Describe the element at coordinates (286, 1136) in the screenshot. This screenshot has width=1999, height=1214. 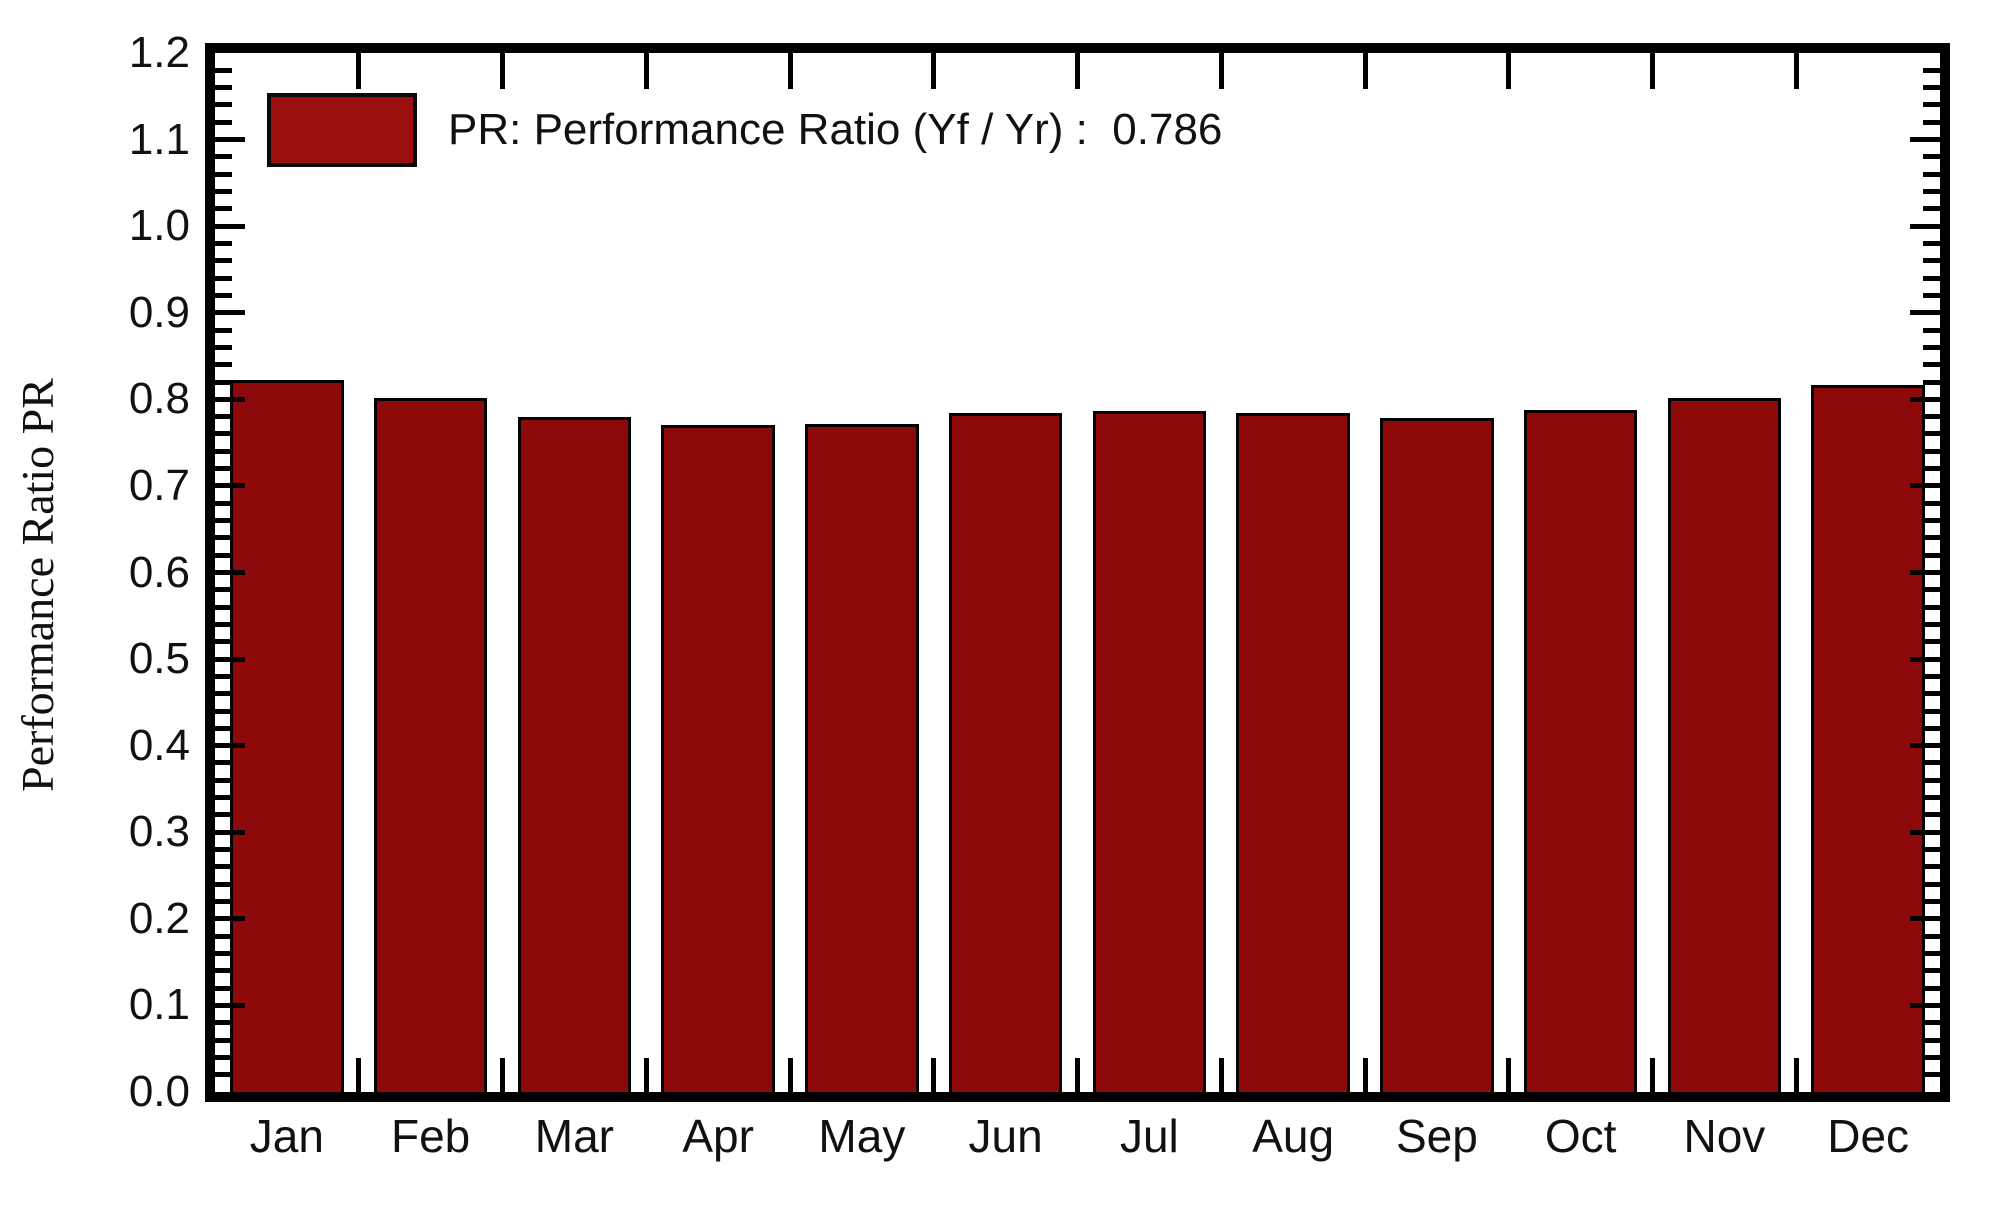
I see `x-axis-label-jan: Jan` at that location.